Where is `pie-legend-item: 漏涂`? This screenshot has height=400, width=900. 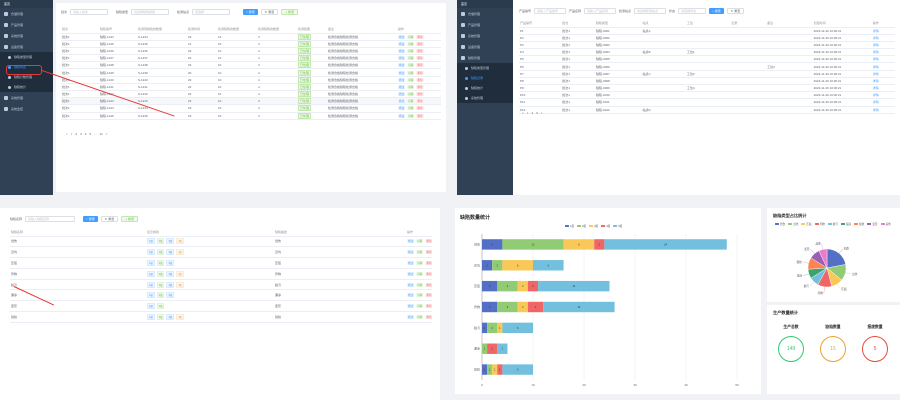 pie-legend-item: 漏涂 is located at coordinates (845, 224).